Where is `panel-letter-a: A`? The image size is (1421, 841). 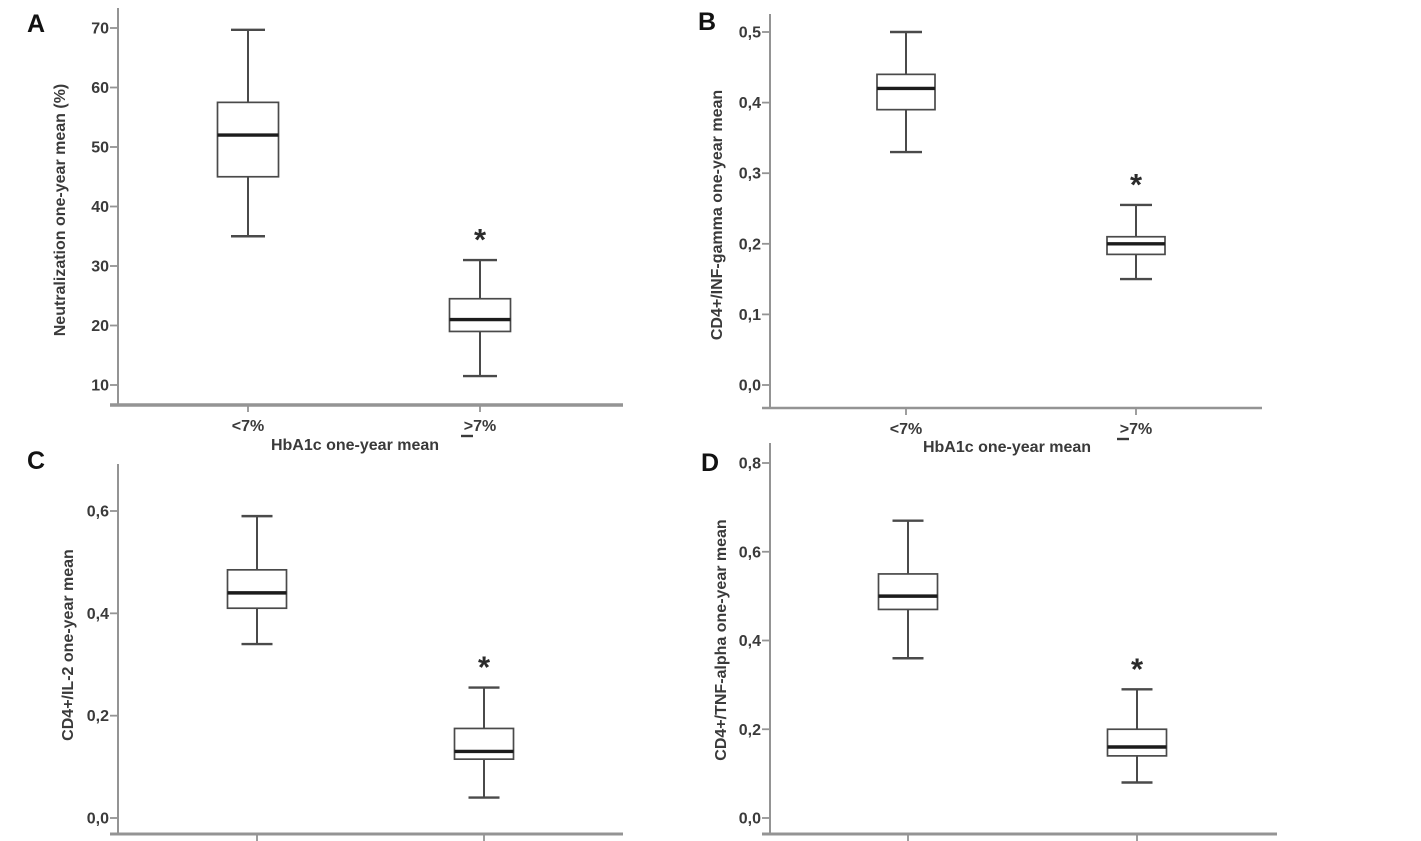
panel-letter-a: A is located at coordinates (36, 24).